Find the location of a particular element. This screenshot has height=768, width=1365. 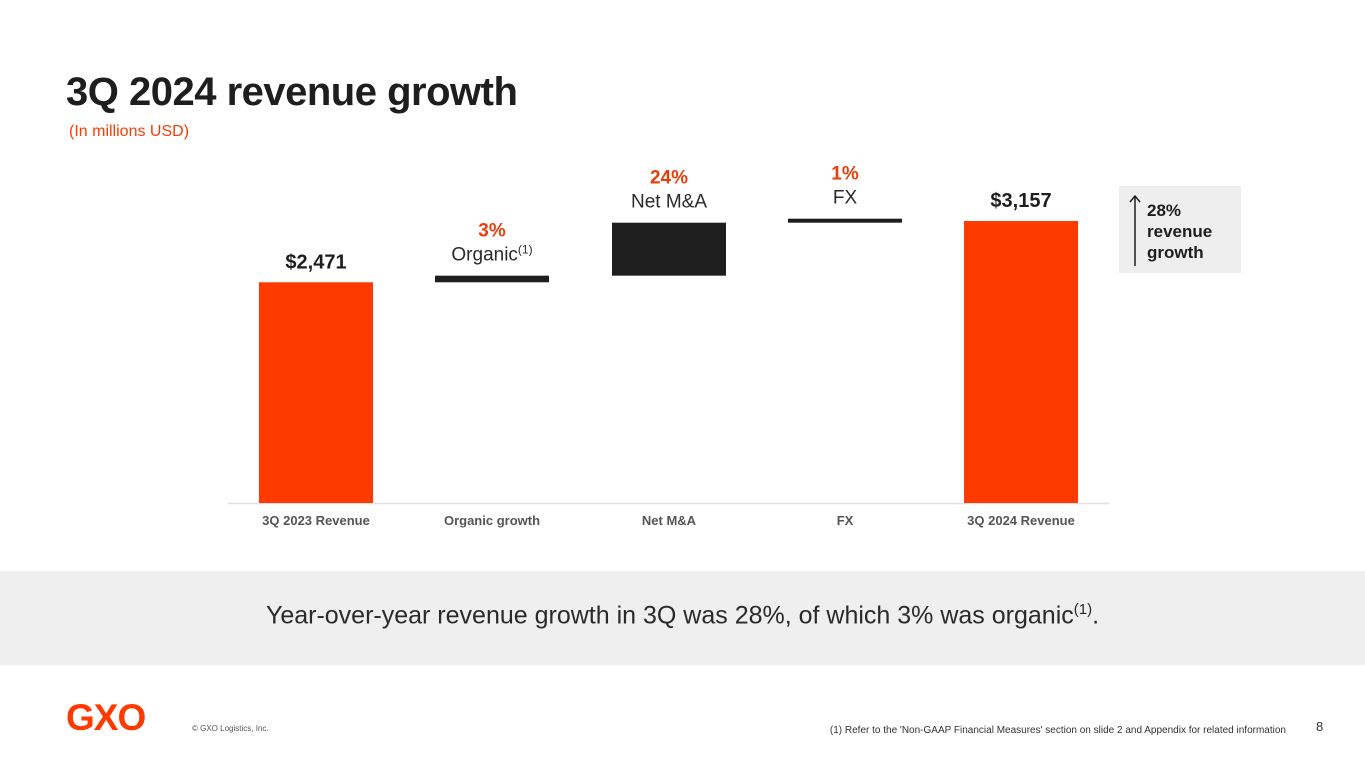

step-label-4: FX is located at coordinates (845, 198).